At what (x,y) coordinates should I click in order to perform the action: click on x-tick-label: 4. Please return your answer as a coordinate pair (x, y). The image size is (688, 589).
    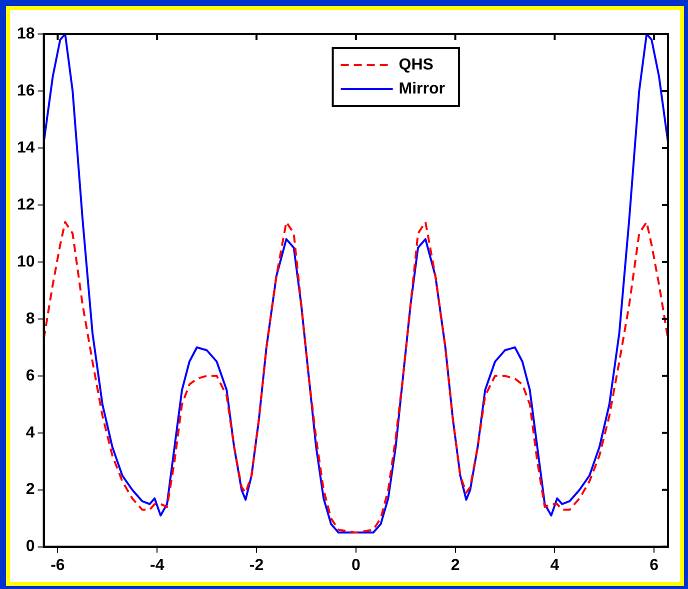
    Looking at the image, I should click on (555, 565).